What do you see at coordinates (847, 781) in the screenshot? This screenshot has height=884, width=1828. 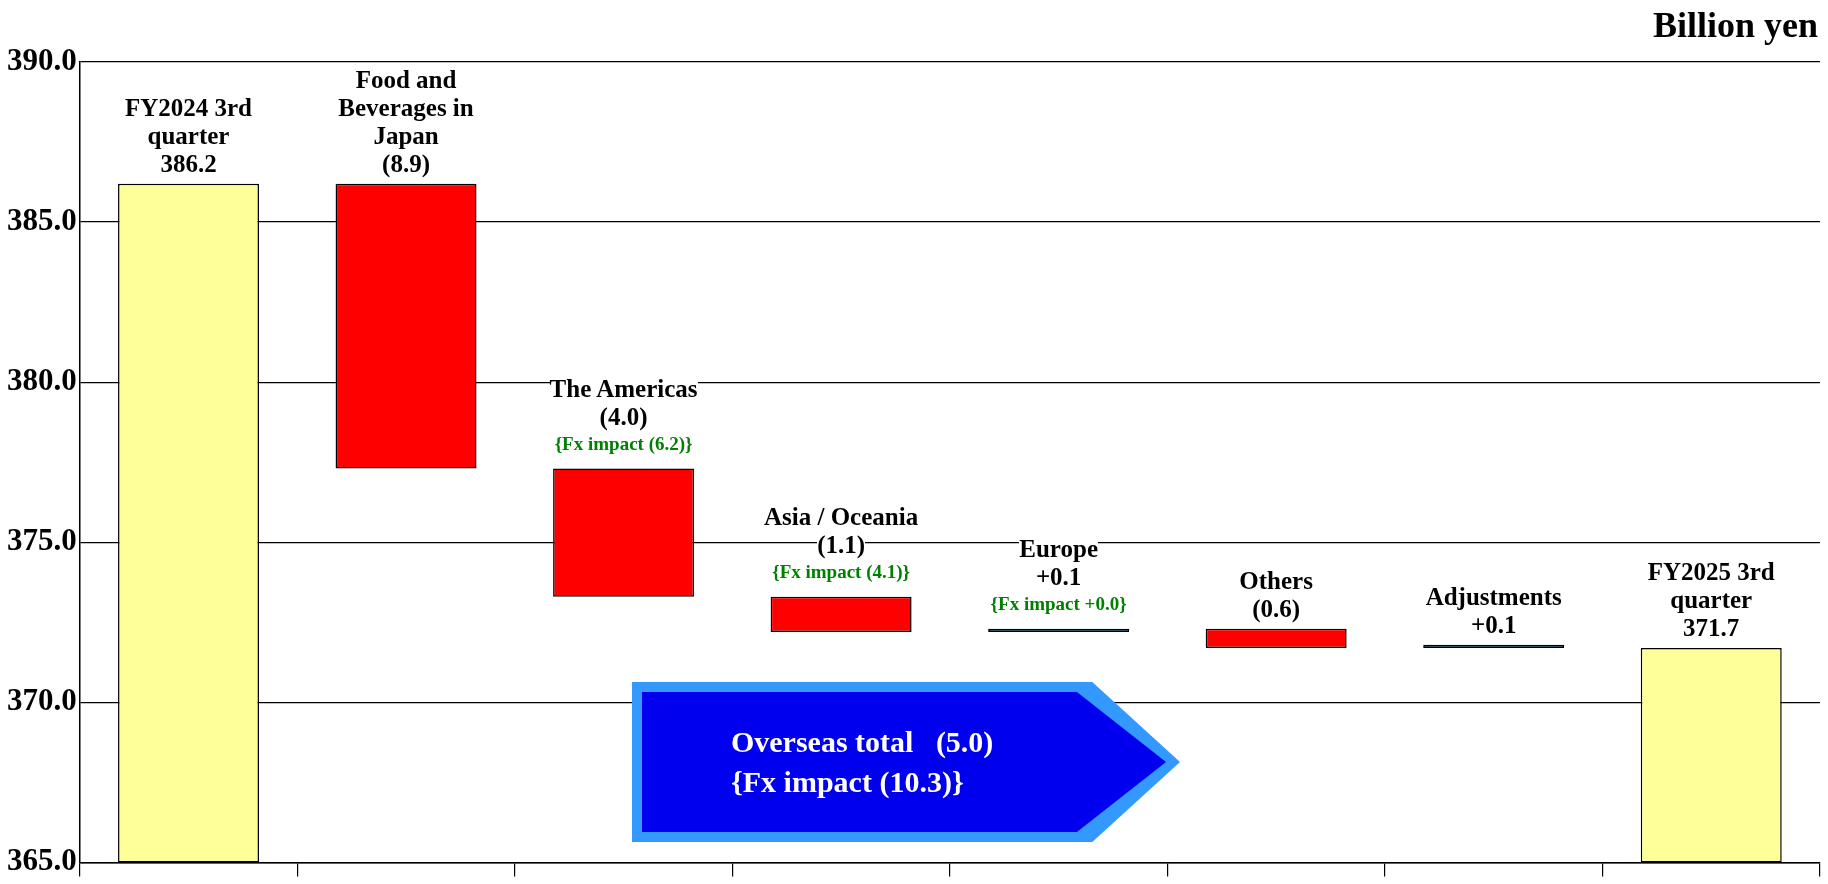 I see `annotation: {Fx impact (10.3)}` at bounding box center [847, 781].